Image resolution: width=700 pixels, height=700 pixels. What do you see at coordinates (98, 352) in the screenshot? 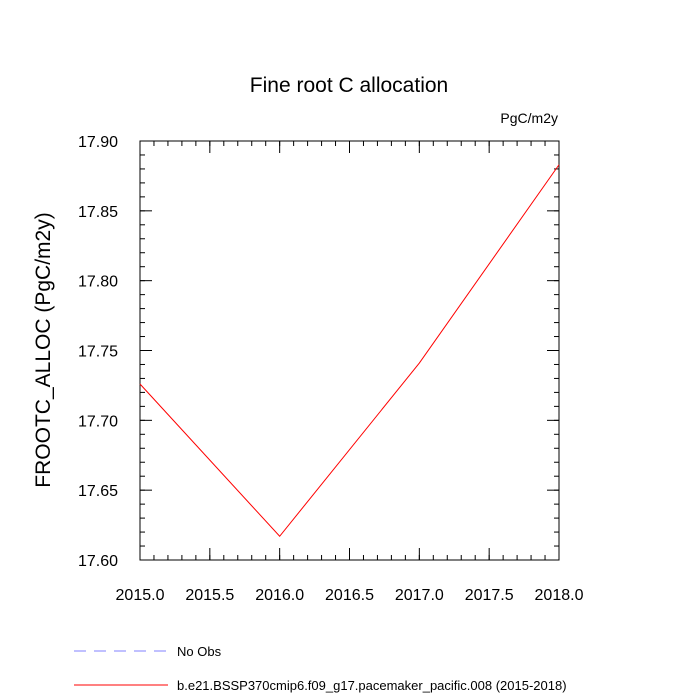
I see `y-tick-label: 17.75` at bounding box center [98, 352].